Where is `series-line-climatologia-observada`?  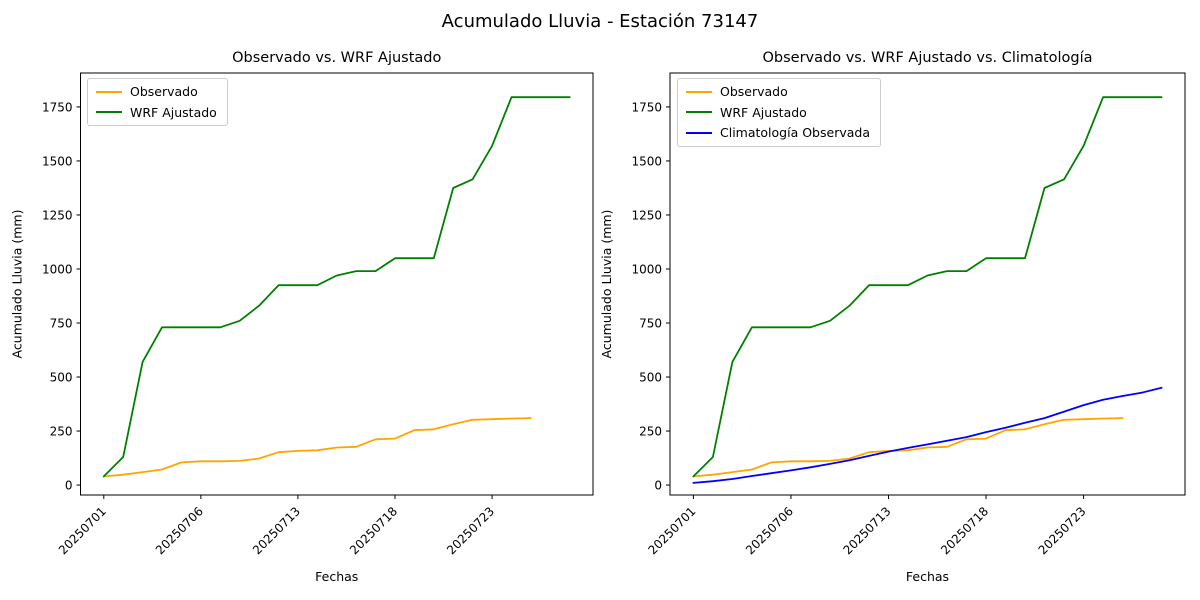
series-line-climatologia-observada is located at coordinates (927, 435).